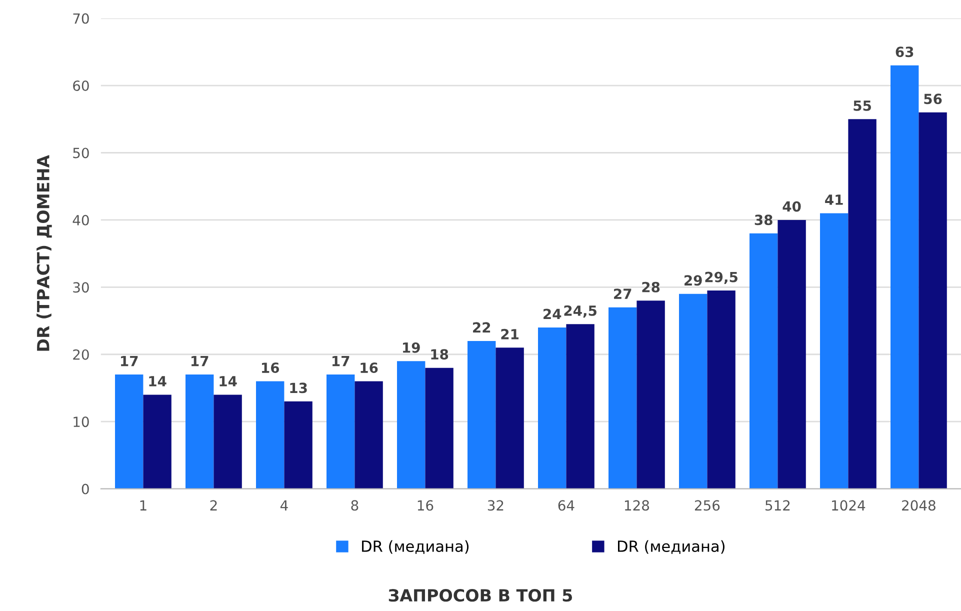 The image size is (961, 611). What do you see at coordinates (553, 314) in the screenshot?
I see `data-label: 24` at bounding box center [553, 314].